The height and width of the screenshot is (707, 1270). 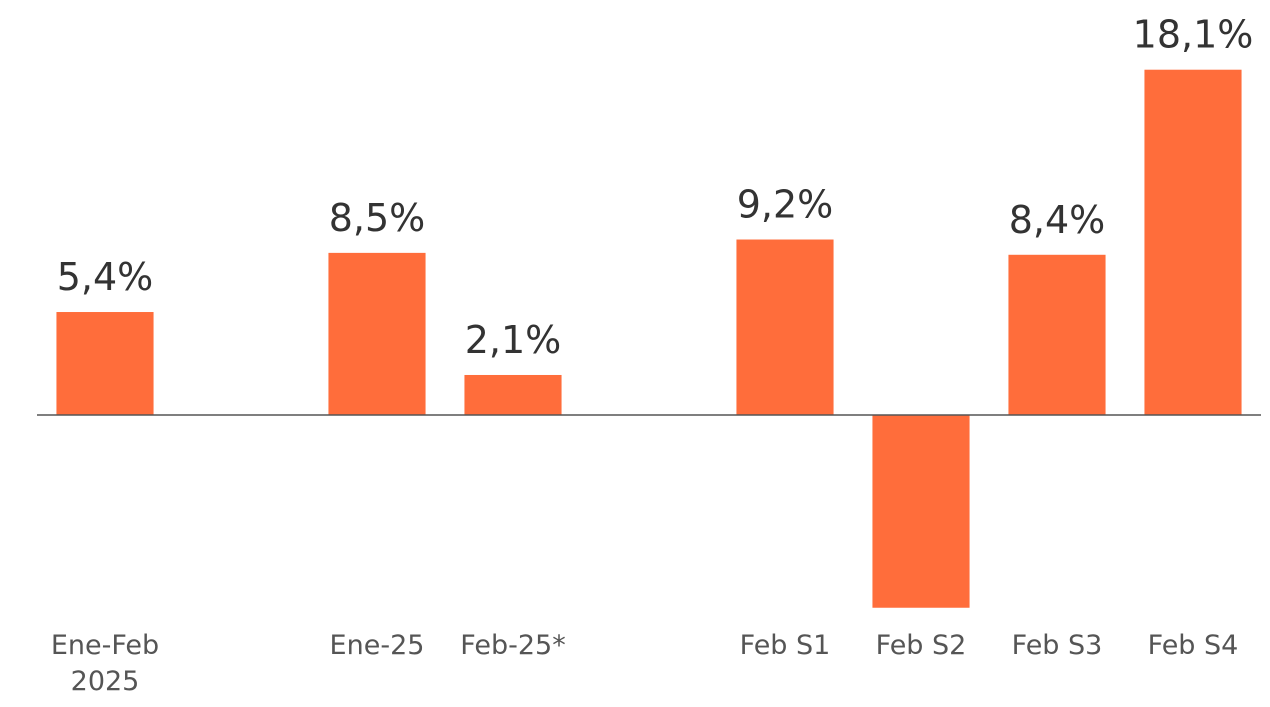 What do you see at coordinates (377, 645) in the screenshot?
I see `x-tick-label: Ene-25` at bounding box center [377, 645].